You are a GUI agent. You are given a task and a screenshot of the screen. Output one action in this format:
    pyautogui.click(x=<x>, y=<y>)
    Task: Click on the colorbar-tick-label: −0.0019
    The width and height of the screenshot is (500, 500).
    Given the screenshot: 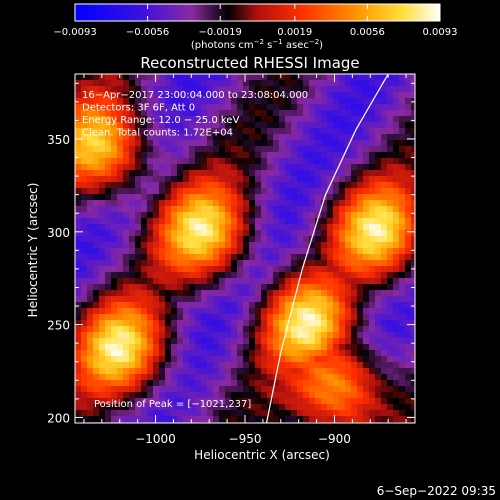 What is the action you would take?
    pyautogui.click(x=220, y=32)
    